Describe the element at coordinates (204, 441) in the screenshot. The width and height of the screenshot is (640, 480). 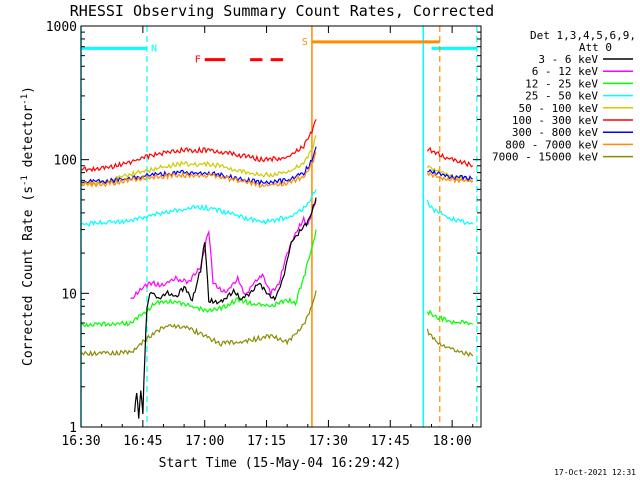
I see `x-tick-label: 17:00` at that location.